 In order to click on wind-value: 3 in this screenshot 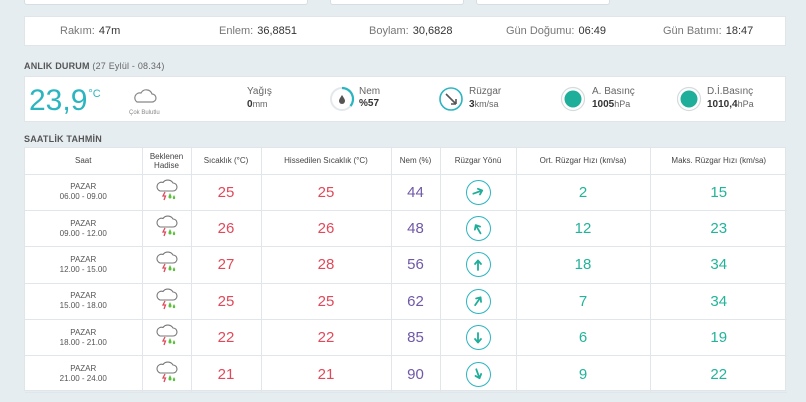, I will do `click(472, 104)`.